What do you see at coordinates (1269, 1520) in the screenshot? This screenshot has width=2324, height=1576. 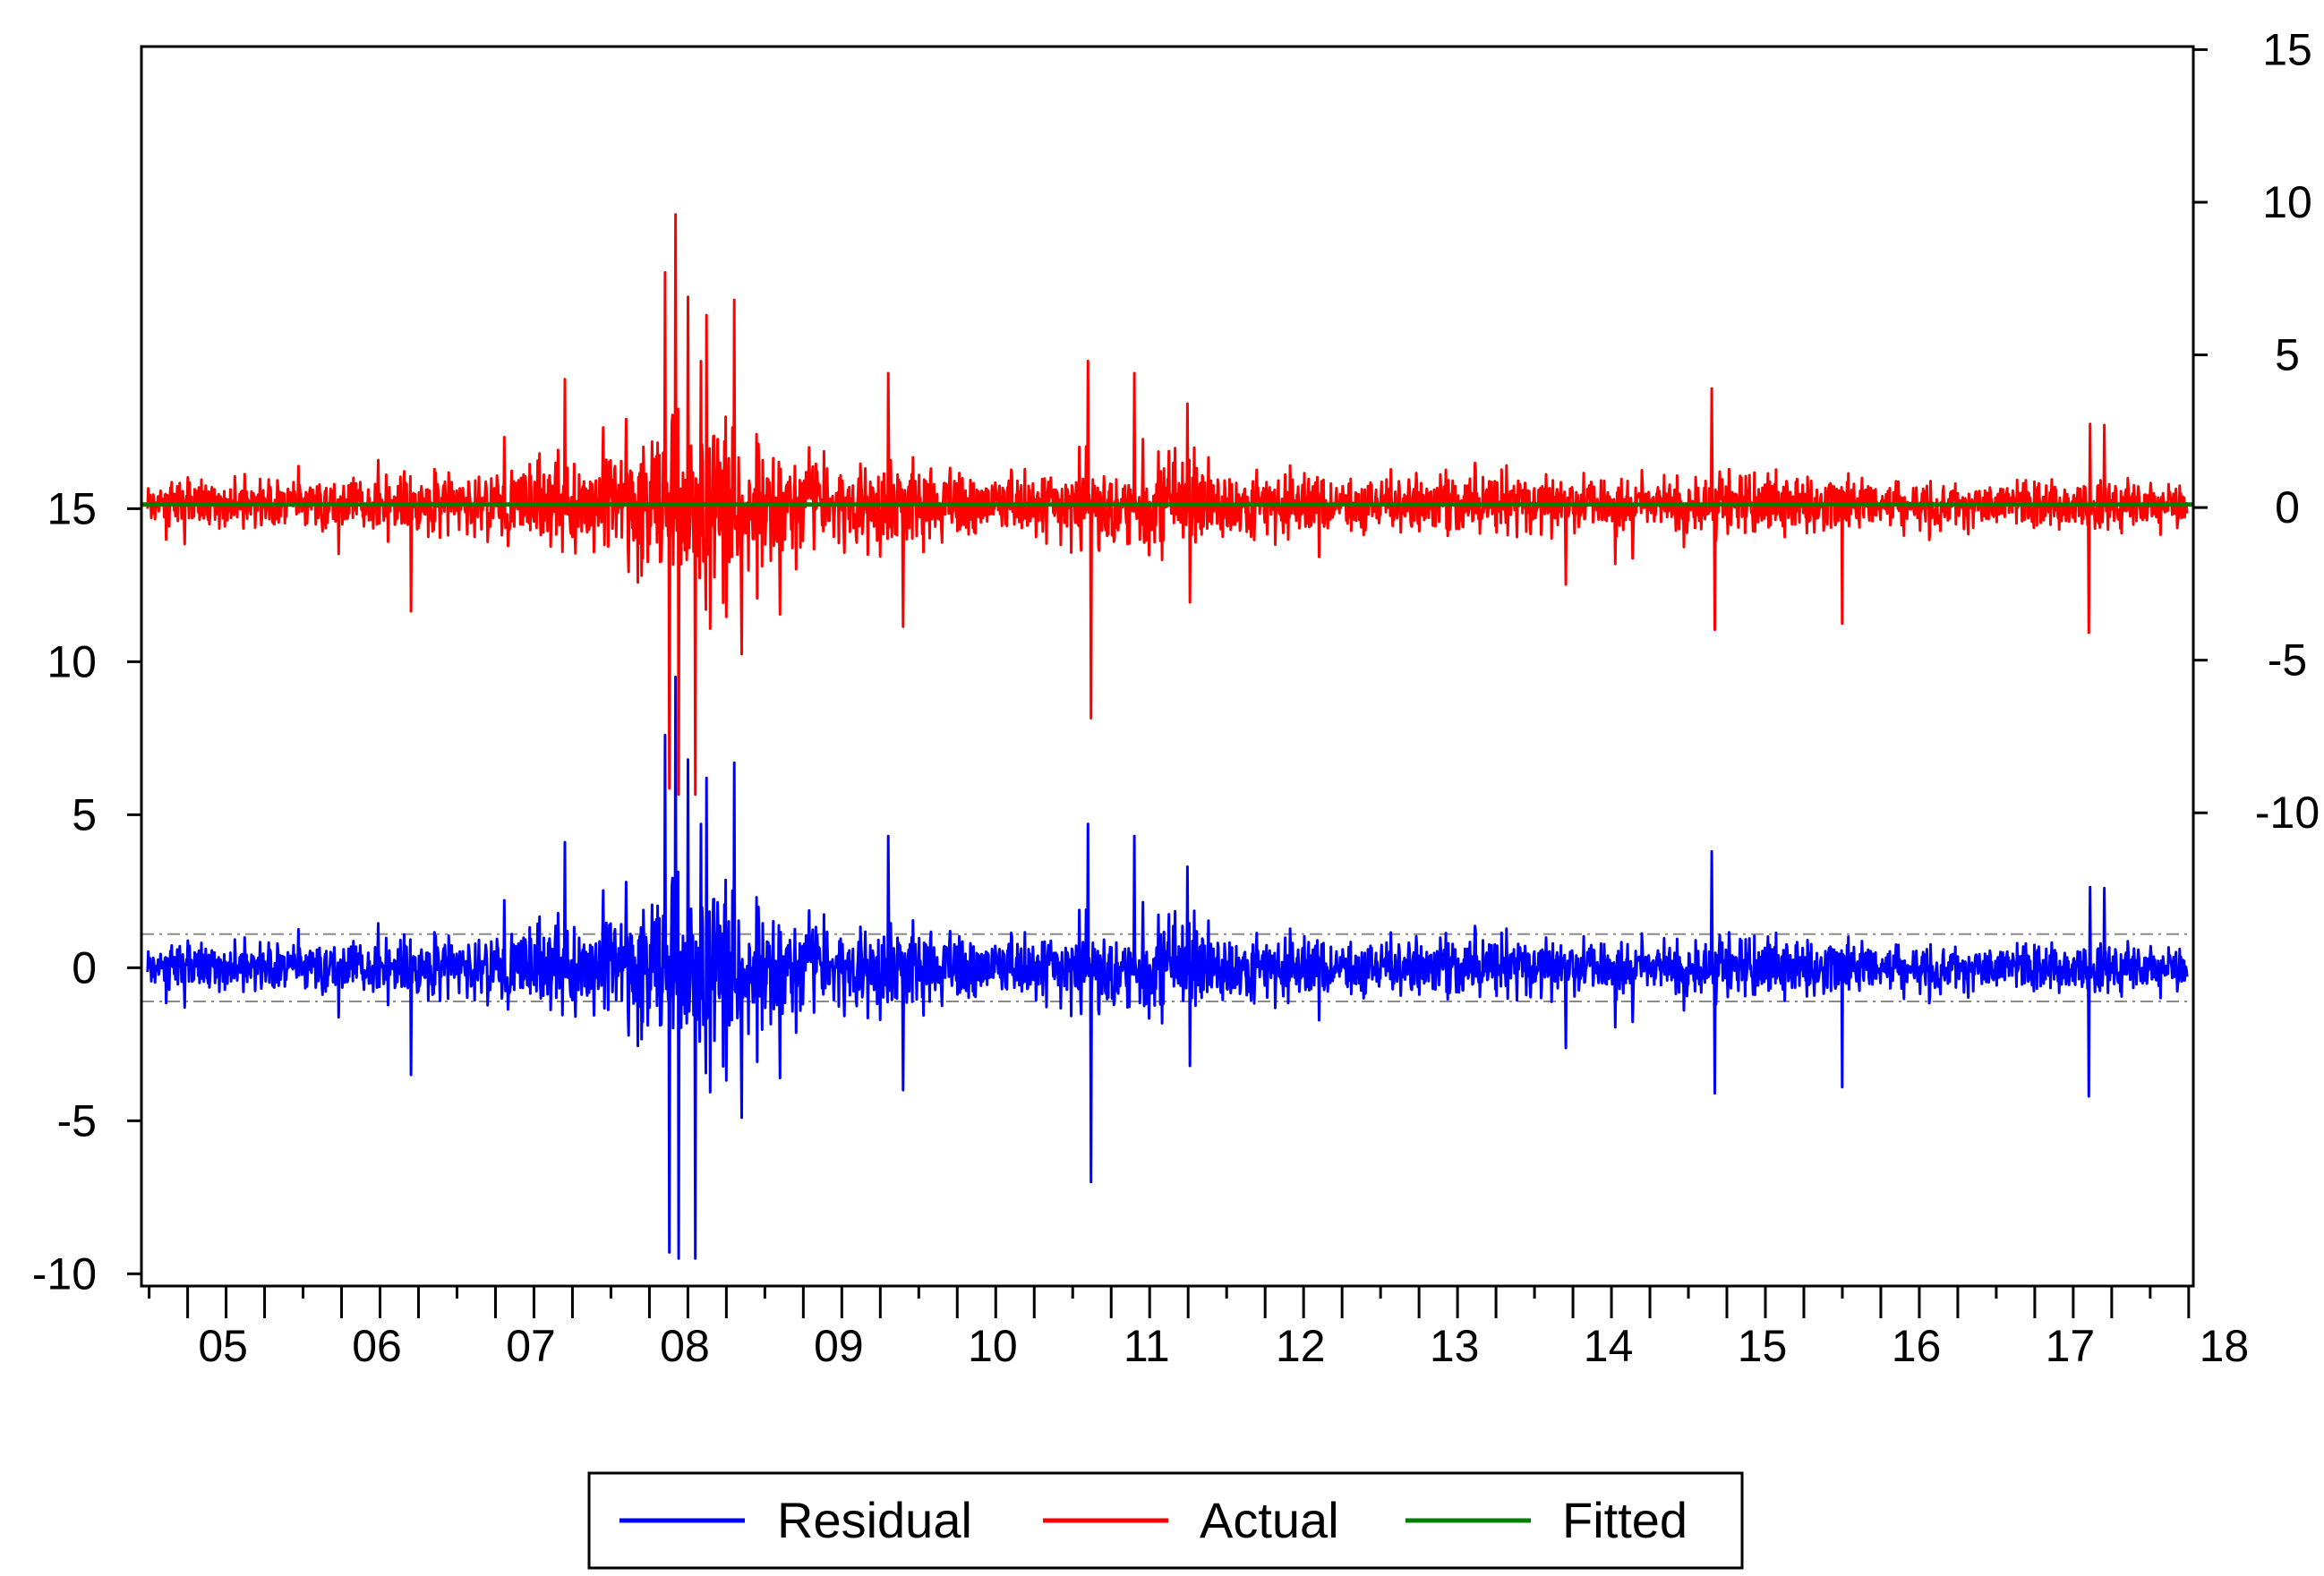 I see `legend-label-actual: Actual` at bounding box center [1269, 1520].